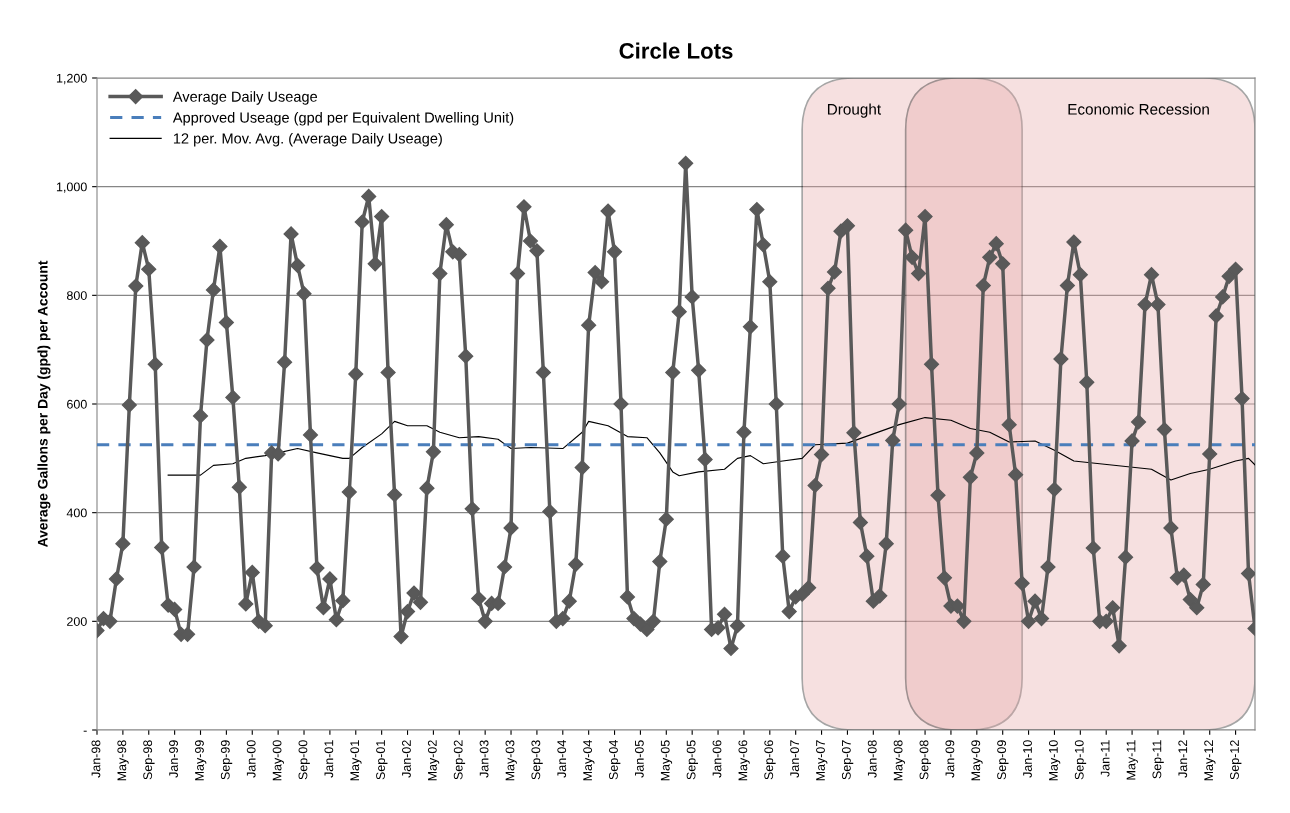  Describe the element at coordinates (1210, 760) in the screenshot. I see `x-tick-label: May-12` at that location.